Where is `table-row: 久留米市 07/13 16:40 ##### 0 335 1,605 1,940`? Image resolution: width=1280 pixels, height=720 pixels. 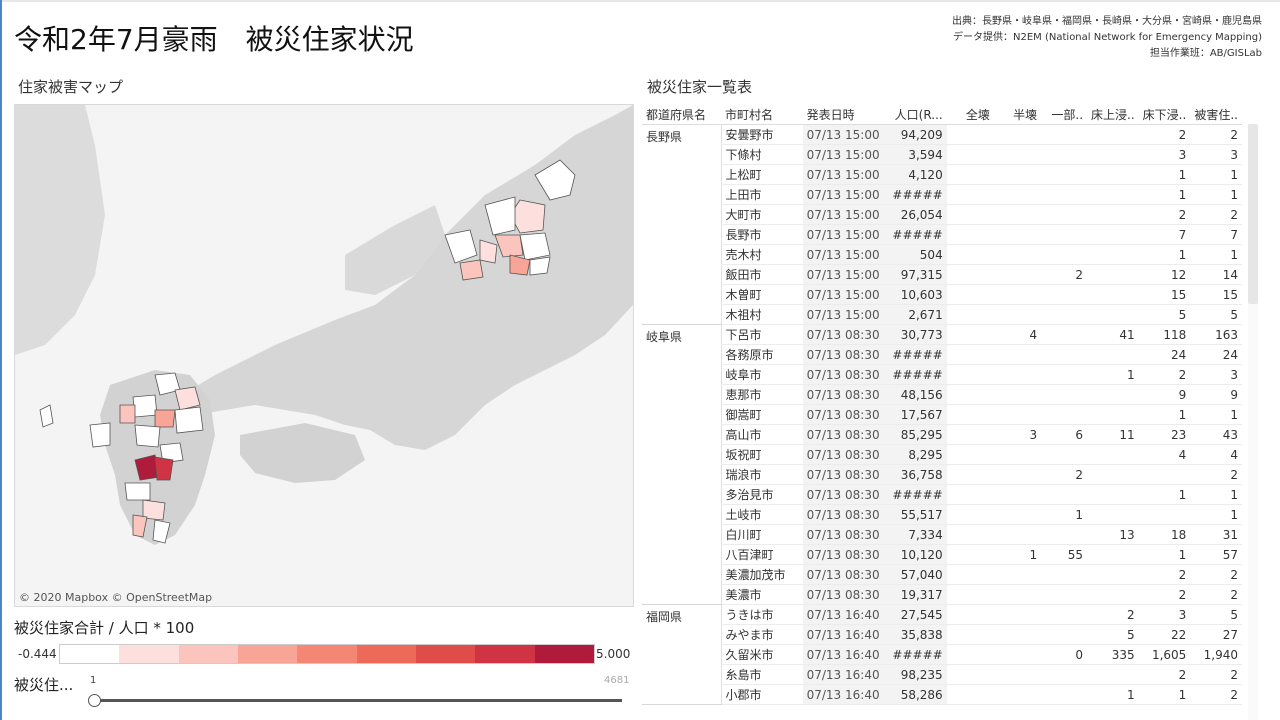 table-row: 久留米市 07/13 16:40 ##### 0 335 1,605 1,940 is located at coordinates (942, 654).